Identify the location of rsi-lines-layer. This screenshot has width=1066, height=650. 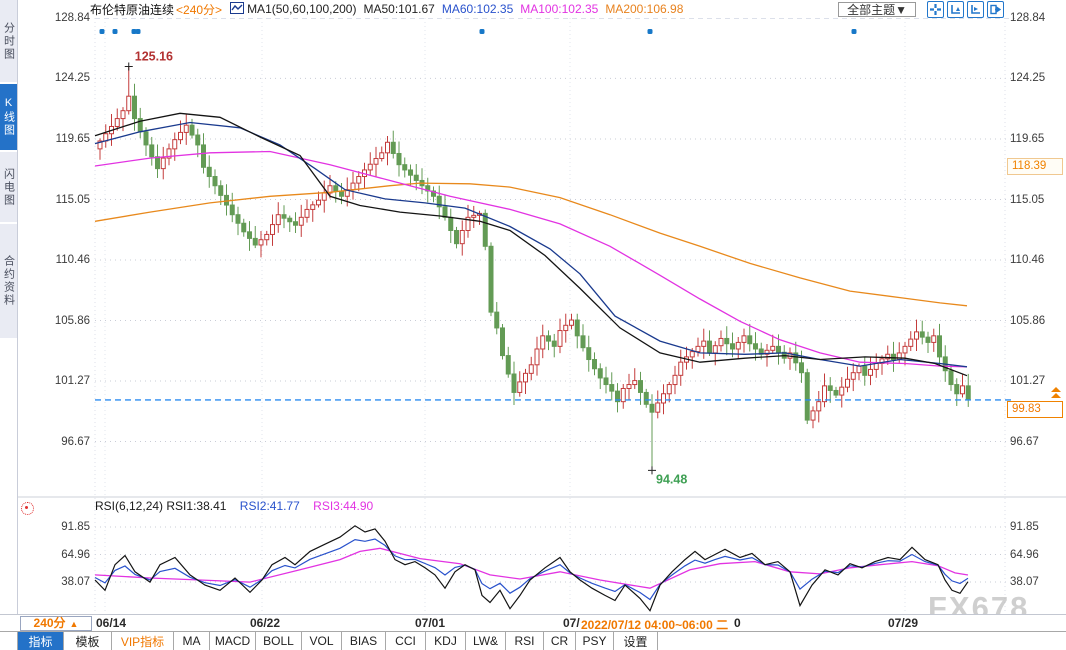
(531, 568).